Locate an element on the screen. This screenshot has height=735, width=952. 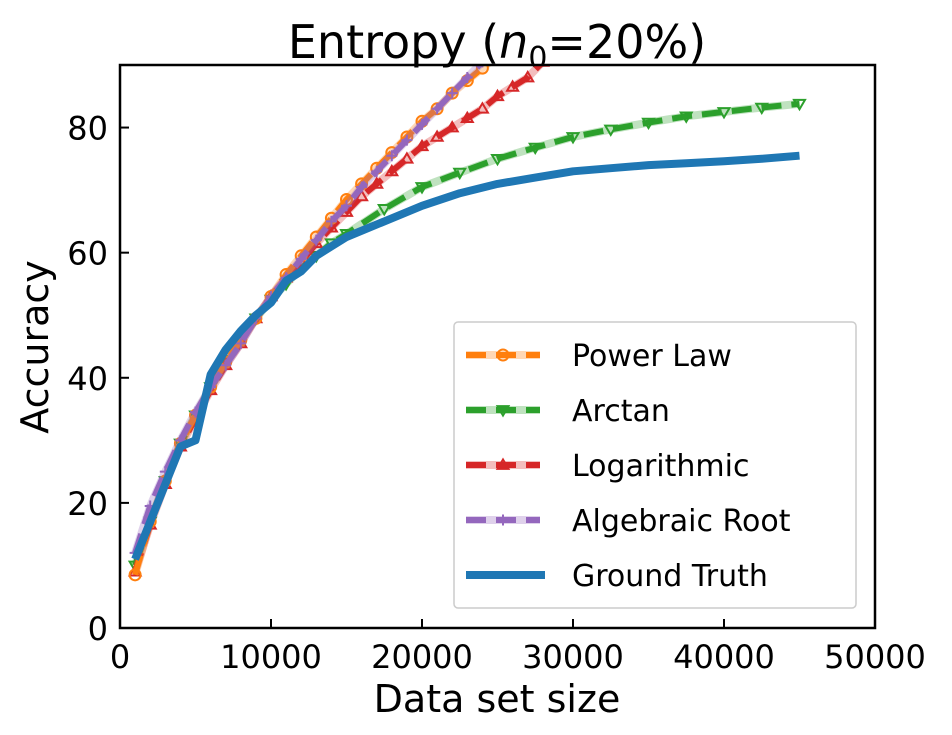
x-tick-label: 30000 is located at coordinates (573, 657).